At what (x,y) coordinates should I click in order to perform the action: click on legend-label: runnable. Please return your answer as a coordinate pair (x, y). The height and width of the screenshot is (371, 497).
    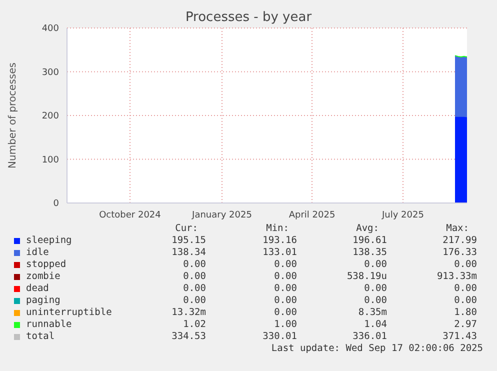
    Looking at the image, I should click on (49, 324).